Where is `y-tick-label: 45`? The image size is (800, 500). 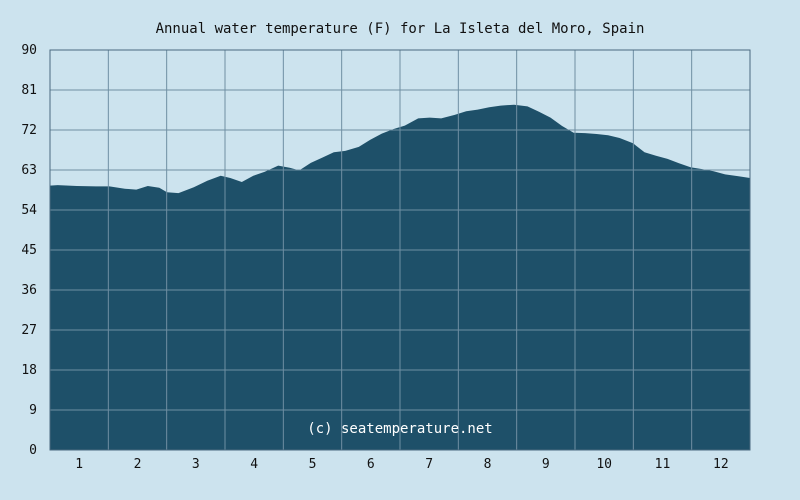 y-tick-label: 45 is located at coordinates (29, 250).